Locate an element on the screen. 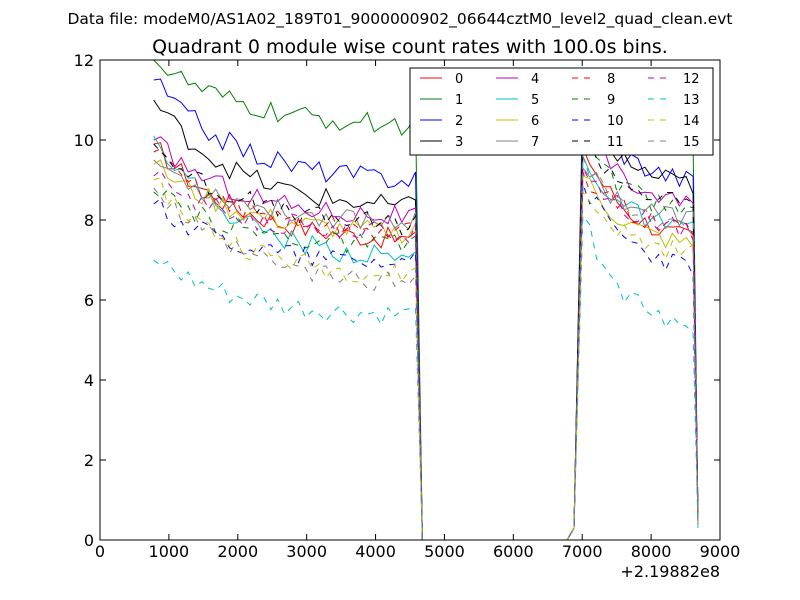 The image size is (800, 600). legend-label-2: 2 is located at coordinates (459, 121).